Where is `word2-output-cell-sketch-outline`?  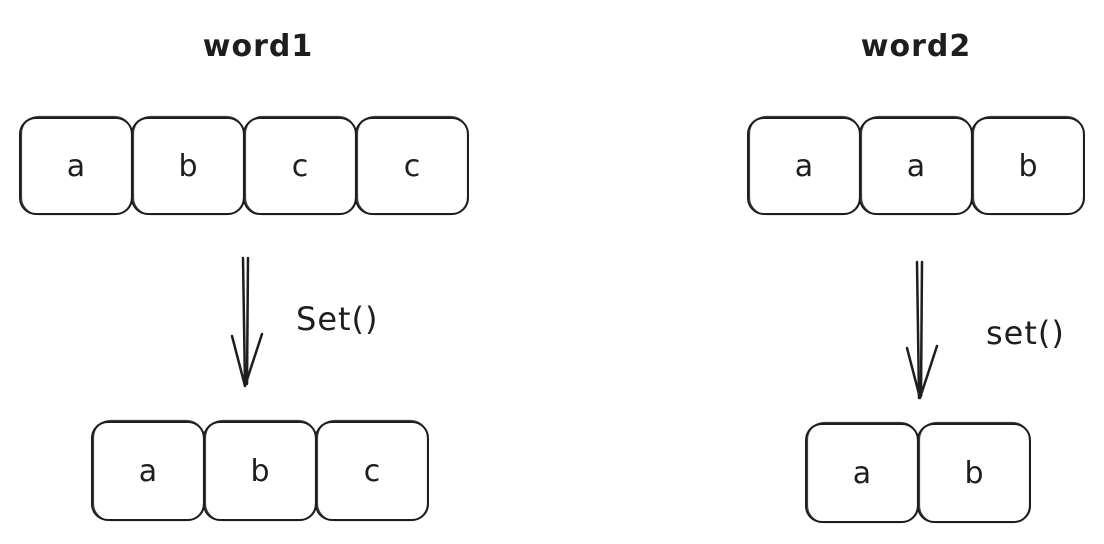 word2-output-cell-sketch-outline is located at coordinates (974, 472).